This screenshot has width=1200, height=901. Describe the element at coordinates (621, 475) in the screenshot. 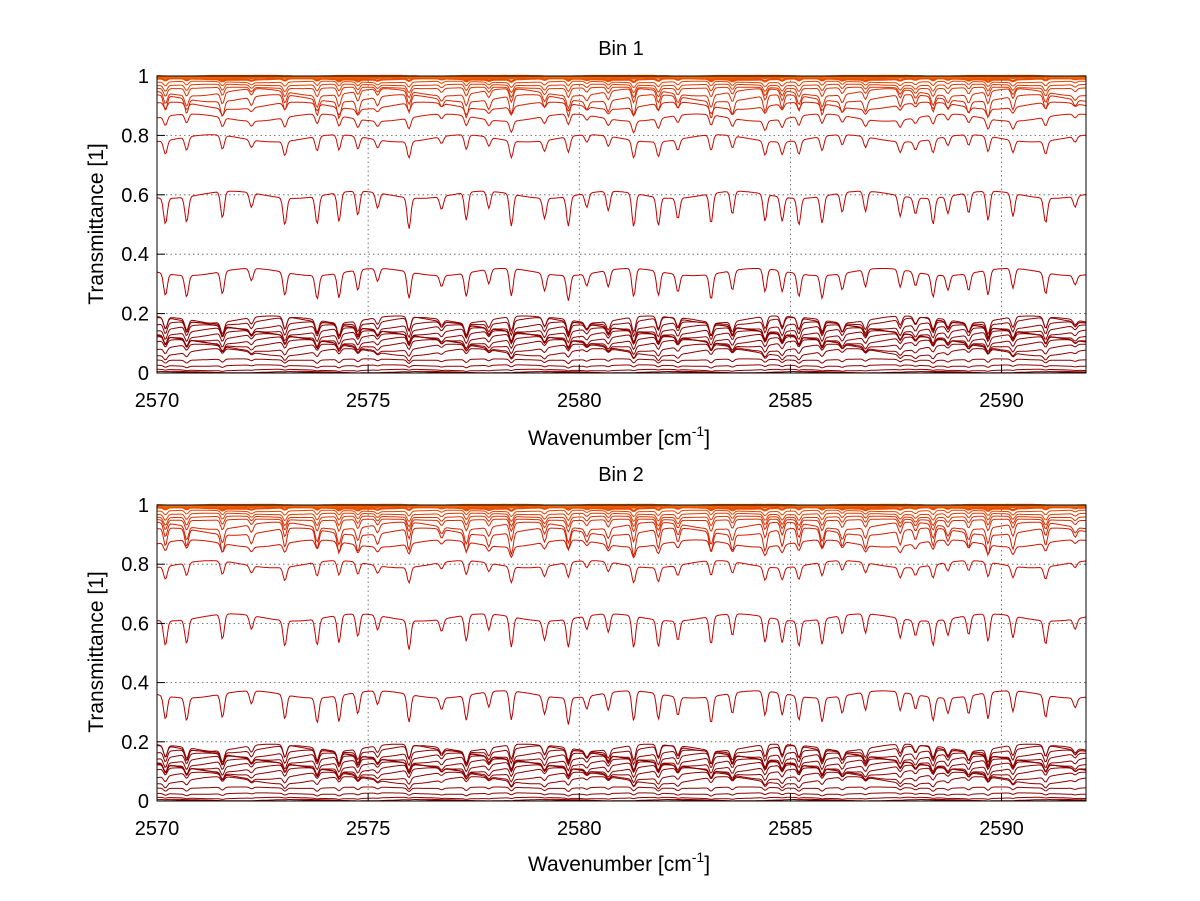

I see `chart-title: Bin 2` at that location.